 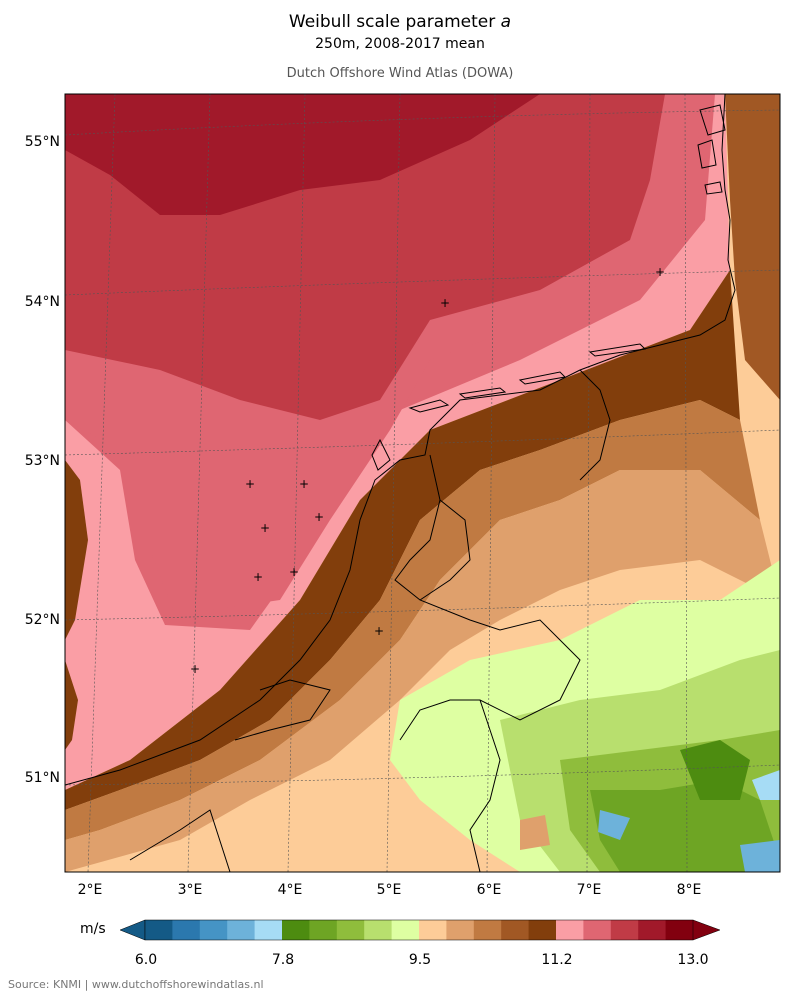 What do you see at coordinates (689, 890) in the screenshot?
I see `lon-label-8: 8°E` at bounding box center [689, 890].